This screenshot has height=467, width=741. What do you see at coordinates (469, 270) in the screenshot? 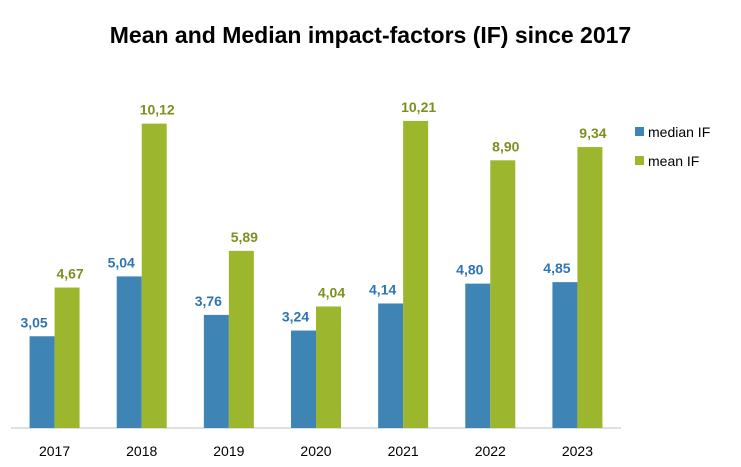
I see `data-label-median-if-2022: 4,80` at bounding box center [469, 270].